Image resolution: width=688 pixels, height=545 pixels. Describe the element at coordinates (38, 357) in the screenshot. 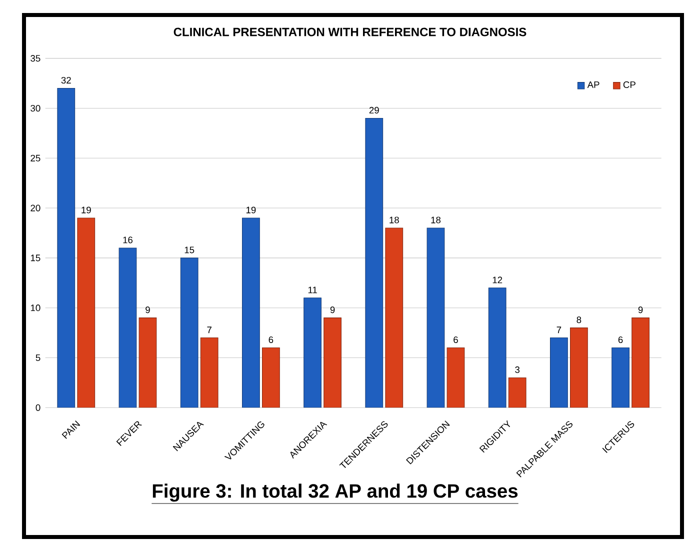

I see `y-tick-label: 5` at that location.